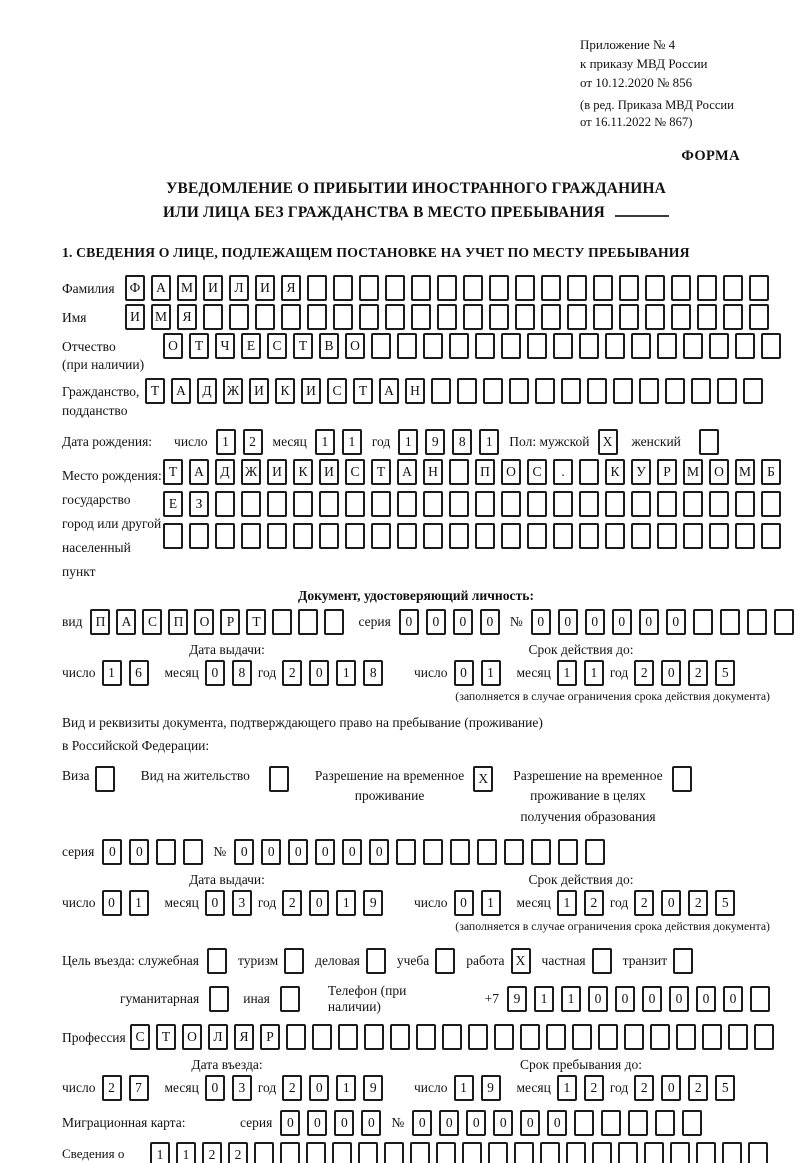 This screenshot has width=800, height=1163. I want to click on char-box: Б, so click(771, 472).